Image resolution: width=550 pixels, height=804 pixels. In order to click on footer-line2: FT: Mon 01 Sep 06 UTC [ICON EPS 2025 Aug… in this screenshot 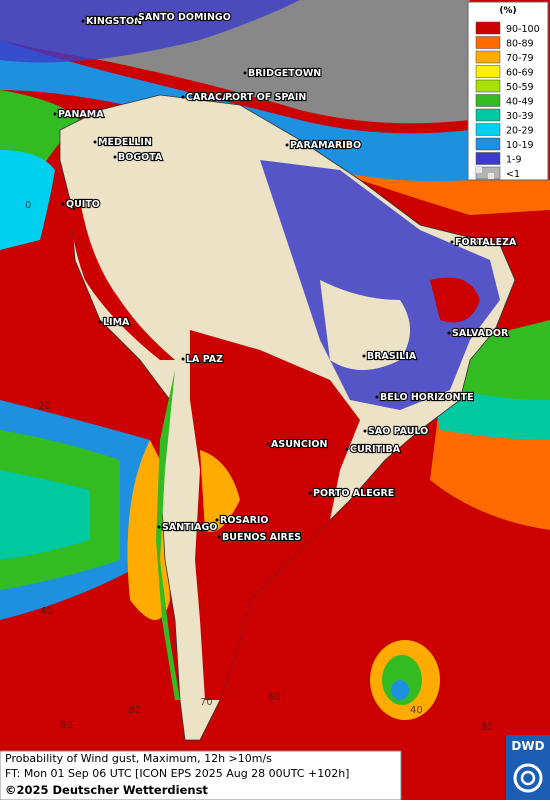, I will do `click(177, 773)`.